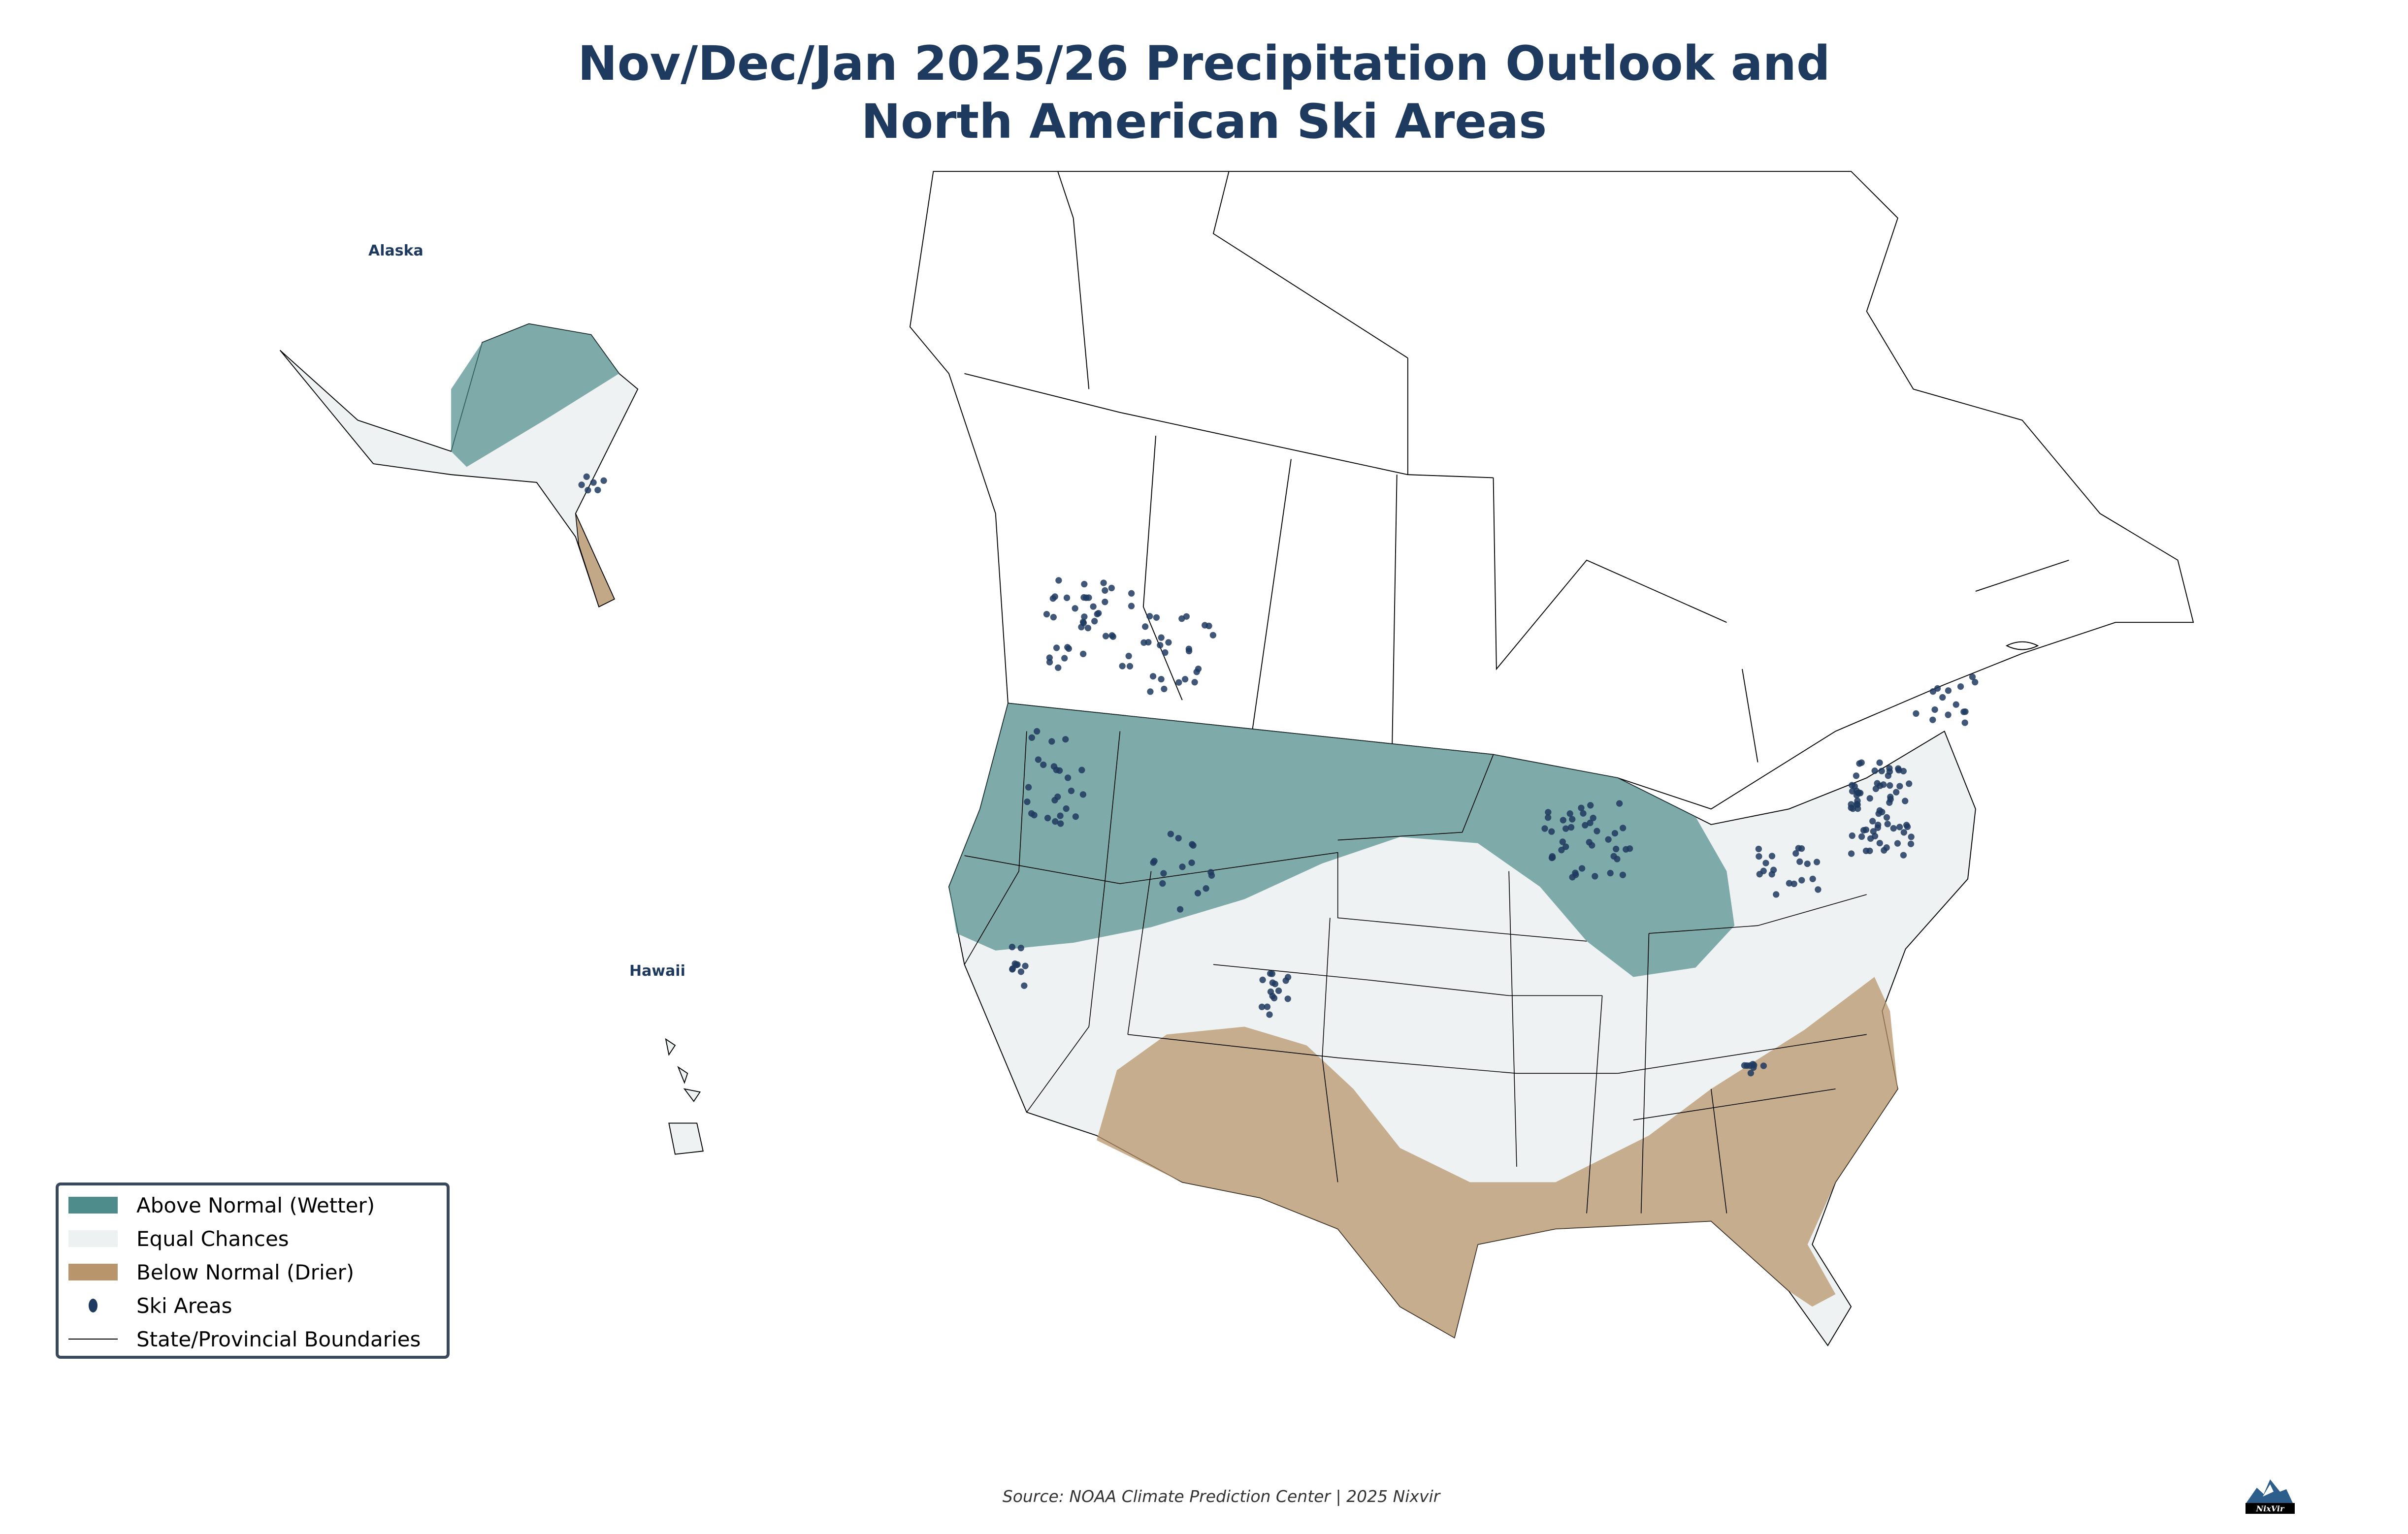 This screenshot has height=1534, width=2408. I want to click on boundary-line-icon, so click(93, 1339).